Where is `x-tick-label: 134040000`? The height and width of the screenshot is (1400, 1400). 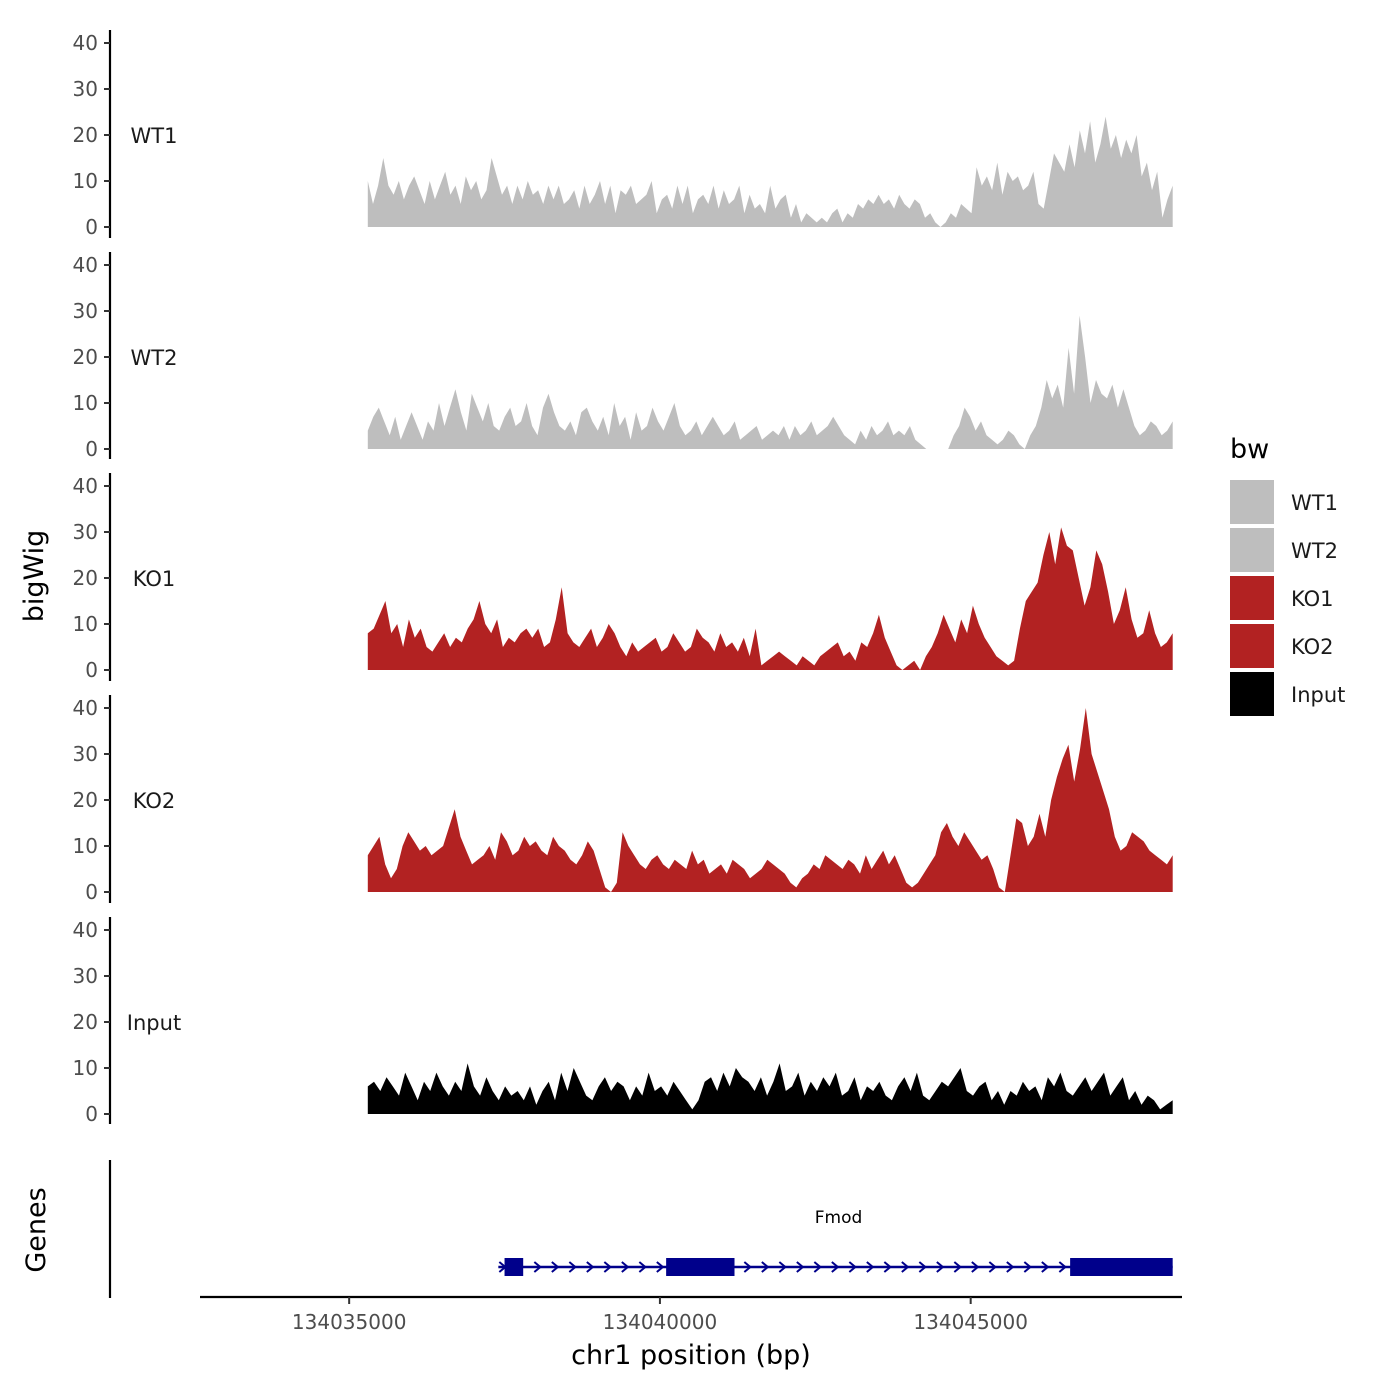
x-tick-label: 134040000 is located at coordinates (660, 1322).